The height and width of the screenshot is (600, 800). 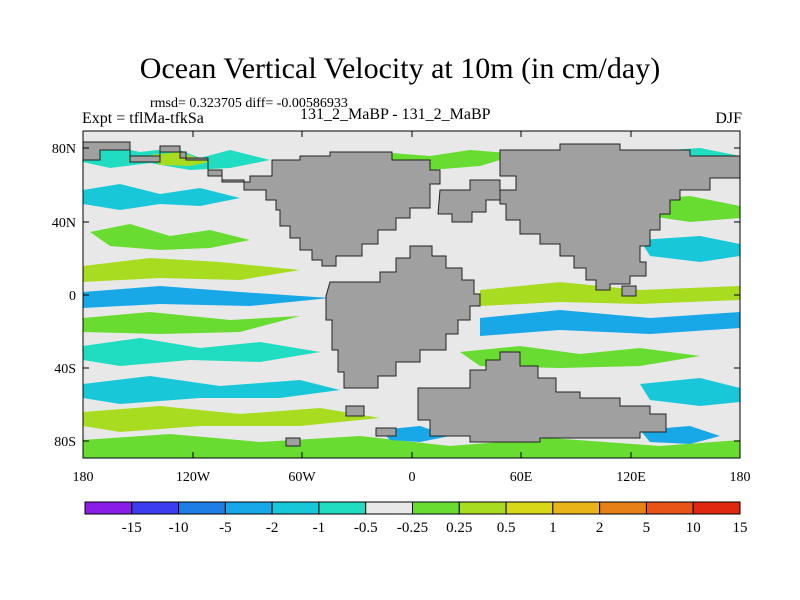 What do you see at coordinates (521, 477) in the screenshot?
I see `lon-label-60e: 60E` at bounding box center [521, 477].